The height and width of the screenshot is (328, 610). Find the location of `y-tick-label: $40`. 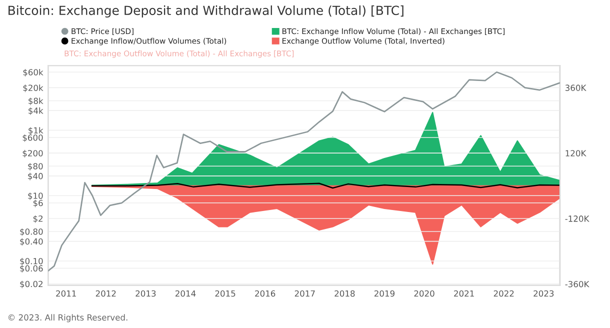

y-tick-label: $40 is located at coordinates (35, 176).